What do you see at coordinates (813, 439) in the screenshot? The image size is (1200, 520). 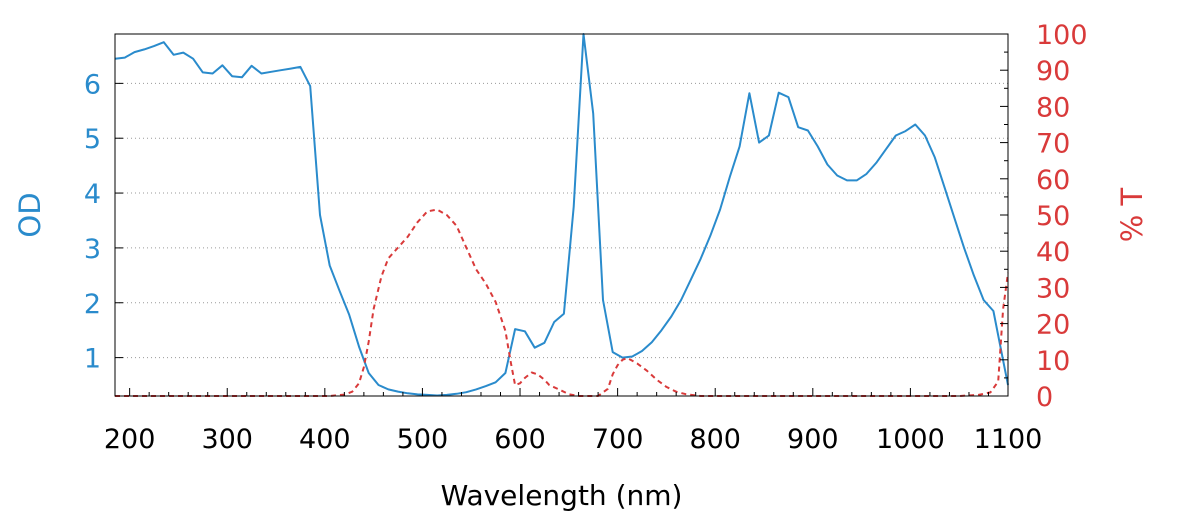 I see `x-tick-label: 900` at bounding box center [813, 439].